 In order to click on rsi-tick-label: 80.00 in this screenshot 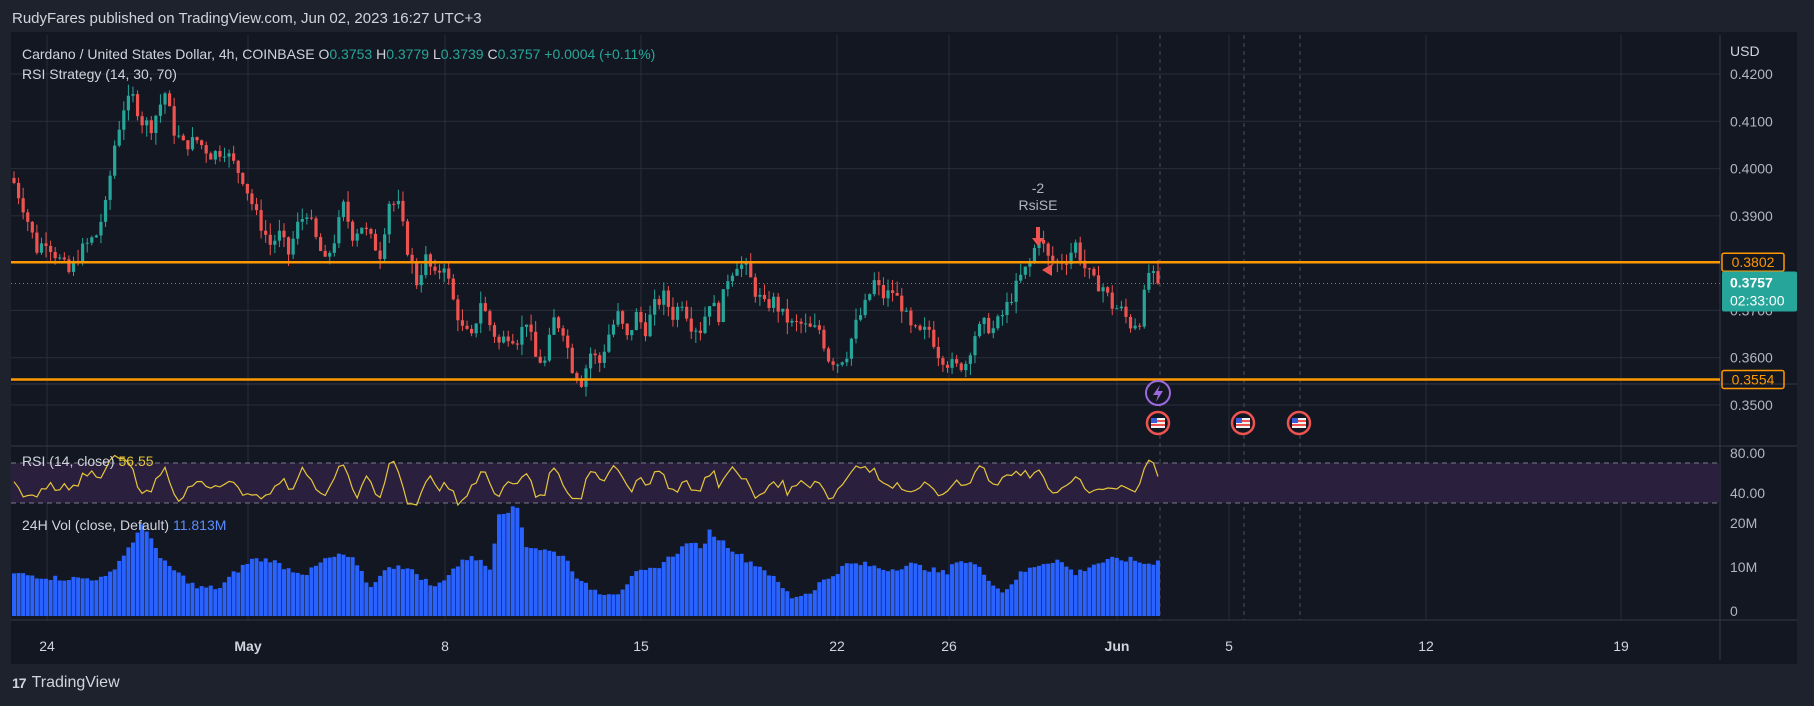, I will do `click(1747, 453)`.